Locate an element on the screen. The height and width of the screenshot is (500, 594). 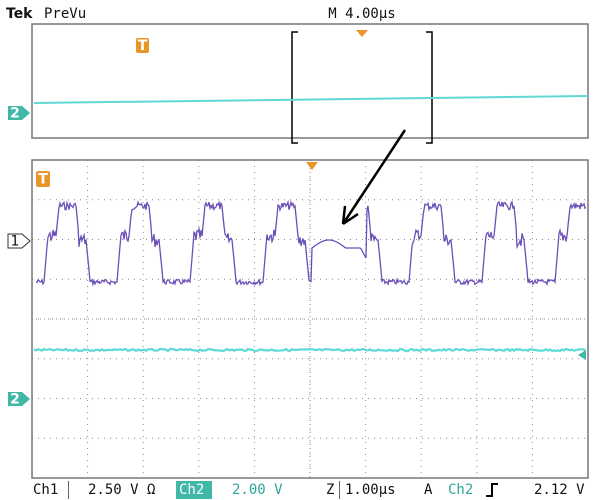
zoom-scale: 1.00µs is located at coordinates (370, 490).